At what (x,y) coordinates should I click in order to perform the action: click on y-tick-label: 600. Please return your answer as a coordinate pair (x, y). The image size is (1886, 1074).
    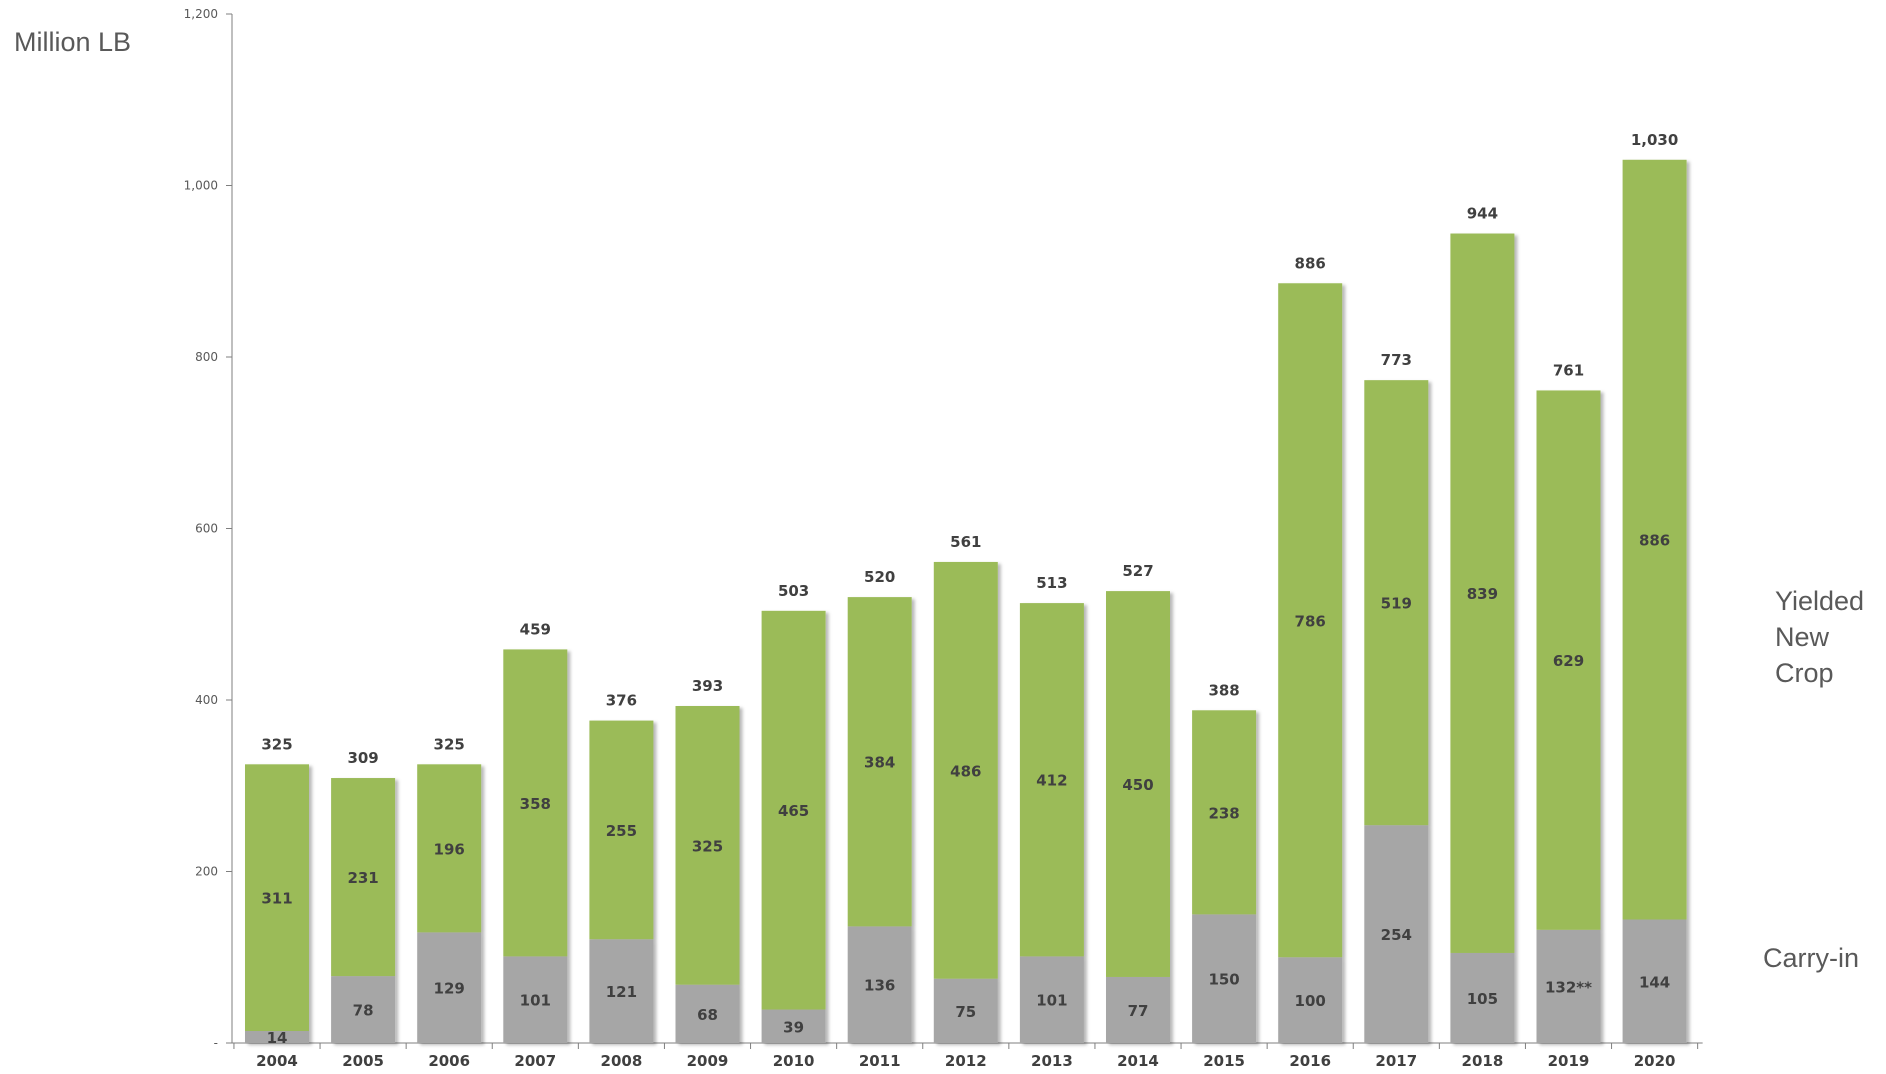
    Looking at the image, I should click on (206, 529).